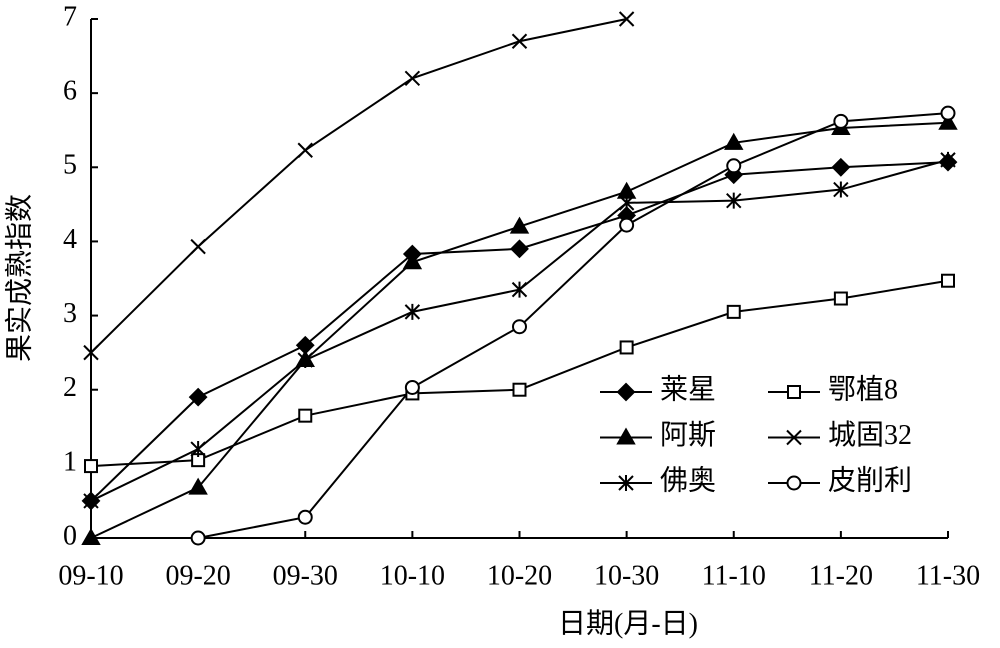 The image size is (1000, 648). What do you see at coordinates (948, 575) in the screenshot?
I see `x-tick-label: 11-30` at bounding box center [948, 575].